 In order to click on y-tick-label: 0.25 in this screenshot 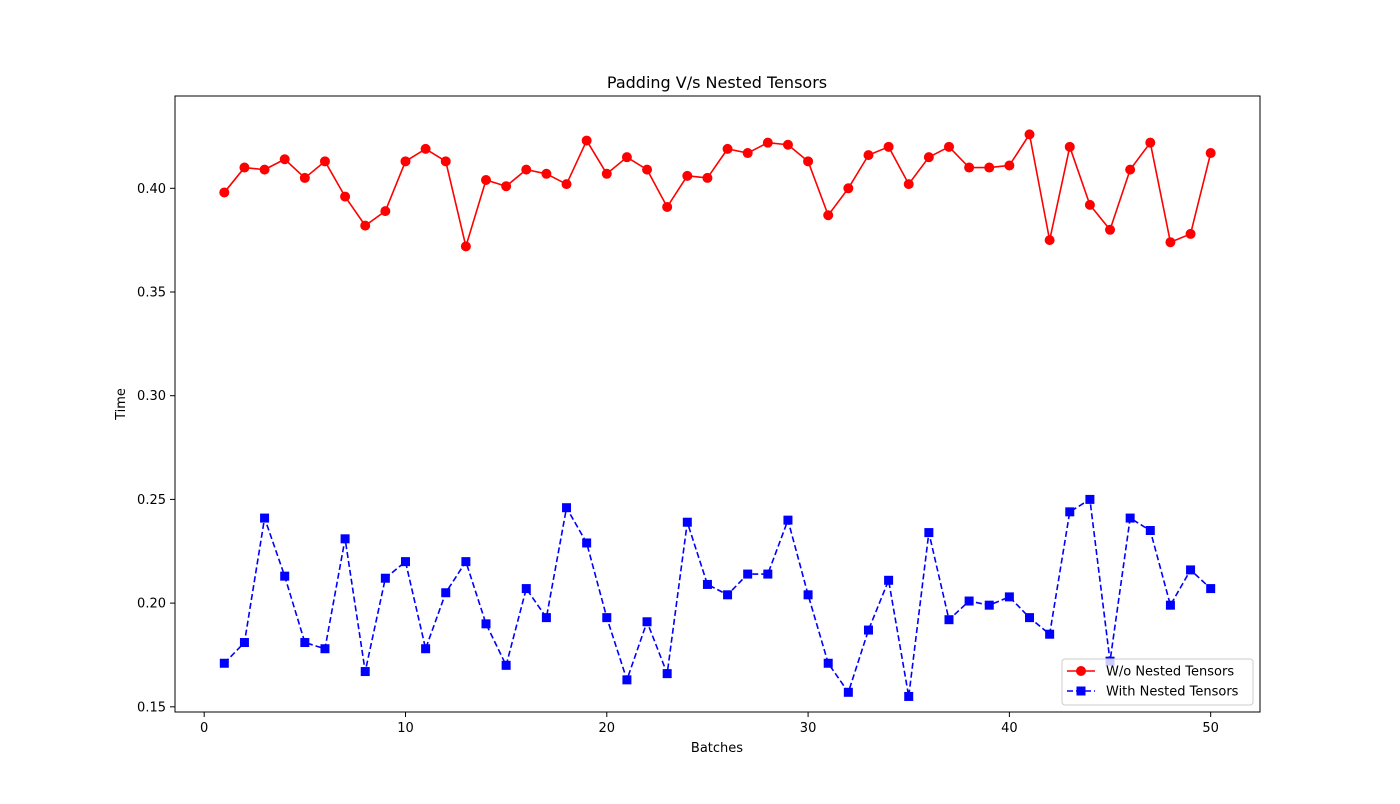, I will do `click(151, 500)`.